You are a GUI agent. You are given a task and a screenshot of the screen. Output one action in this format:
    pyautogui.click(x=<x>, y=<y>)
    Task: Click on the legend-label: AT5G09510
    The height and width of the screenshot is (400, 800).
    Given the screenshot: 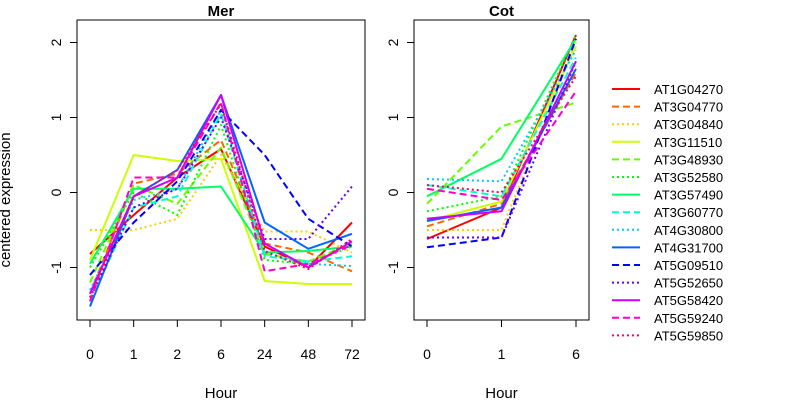 What is the action you would take?
    pyautogui.click(x=688, y=265)
    